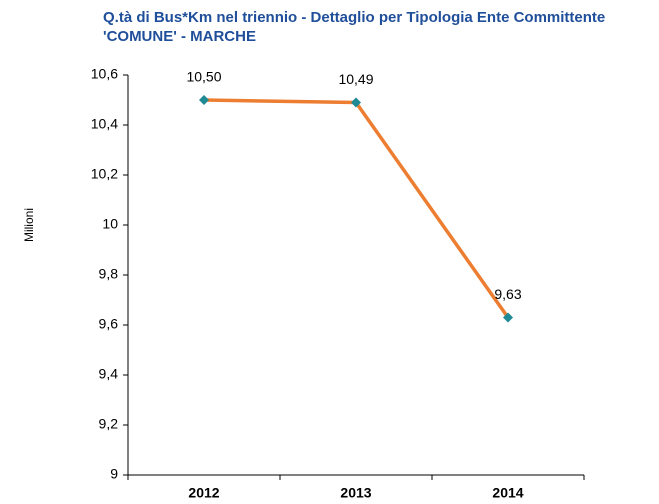 This screenshot has width=659, height=504. What do you see at coordinates (355, 493) in the screenshot?
I see `x-tick-label: 2013` at bounding box center [355, 493].